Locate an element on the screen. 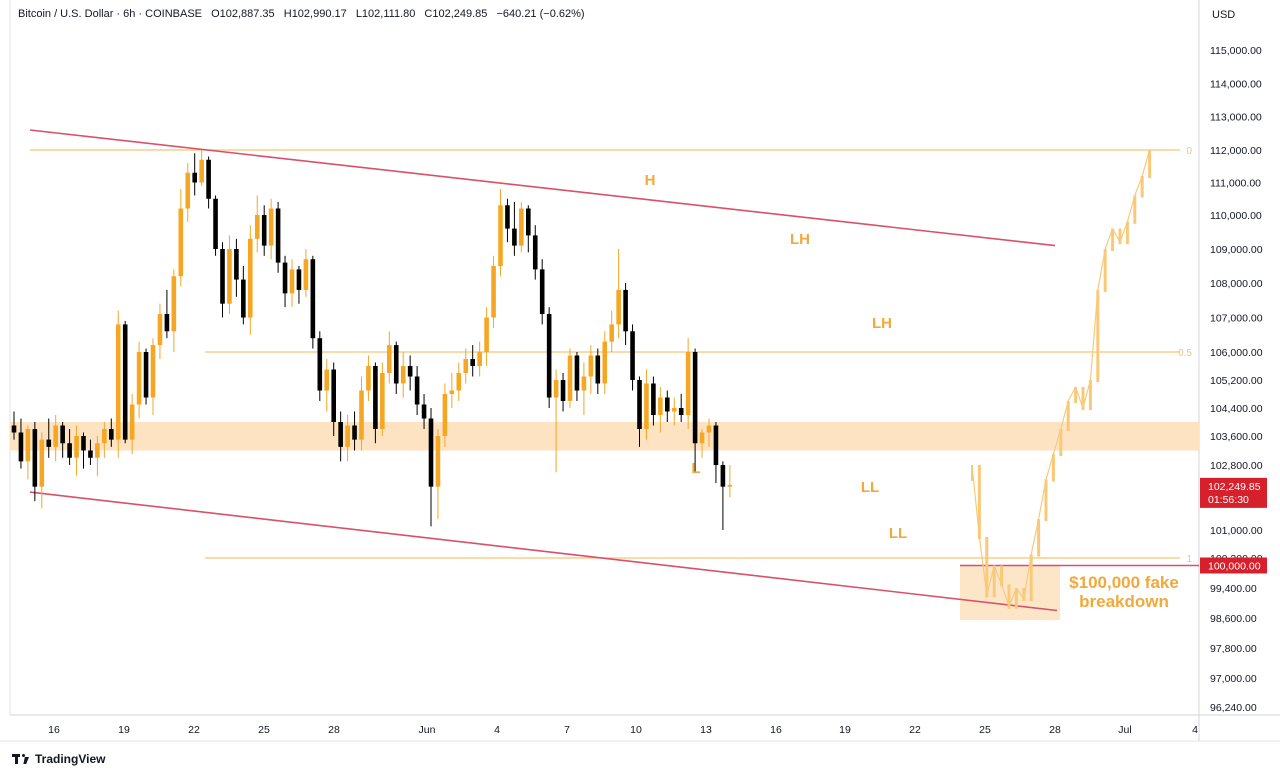 This screenshot has width=1280, height=777. x-tick-label: Jul is located at coordinates (1124, 730).